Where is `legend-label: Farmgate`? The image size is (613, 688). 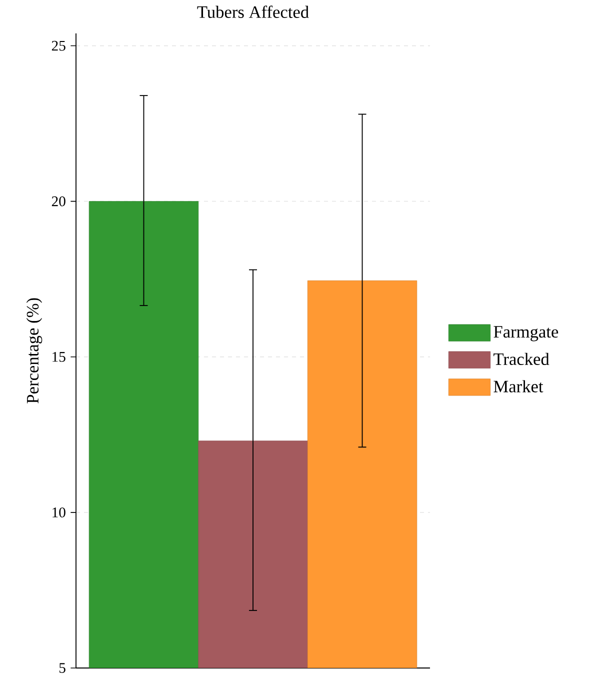 legend-label: Farmgate is located at coordinates (526, 334).